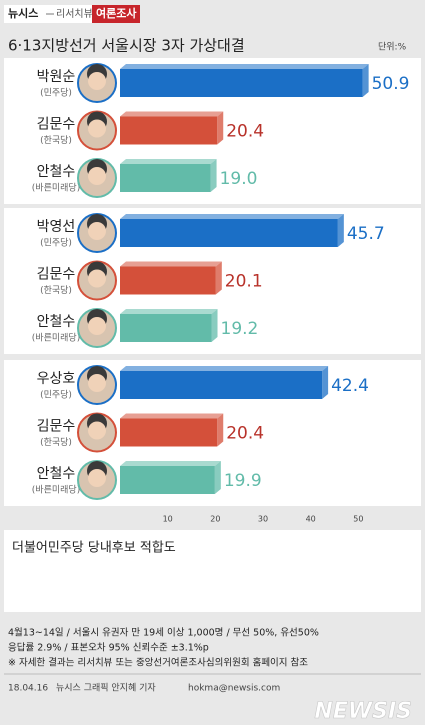 The width and height of the screenshot is (425, 725). What do you see at coordinates (126, 46) in the screenshot?
I see `chart-title: 6·13지방선거 서울시장 3자 가상대결` at bounding box center [126, 46].